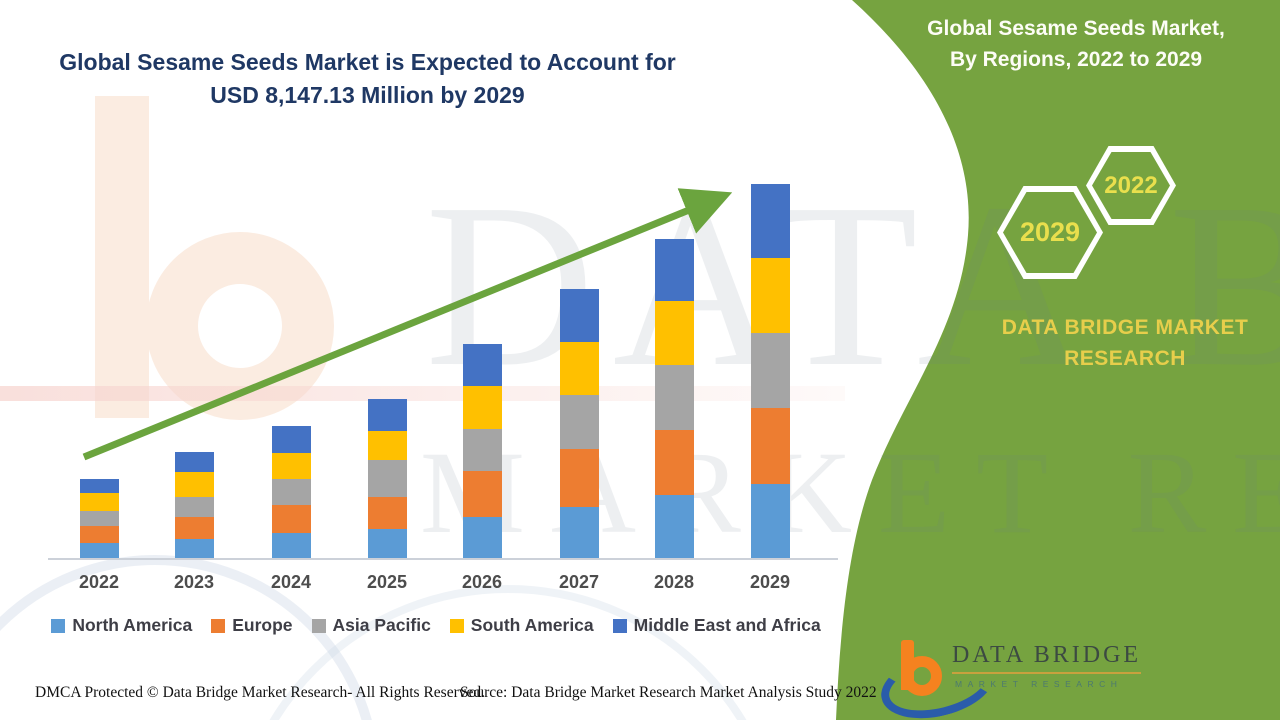  What do you see at coordinates (1047, 658) in the screenshot?
I see `logo-brand-name: DATA BRIDGE` at bounding box center [1047, 658].